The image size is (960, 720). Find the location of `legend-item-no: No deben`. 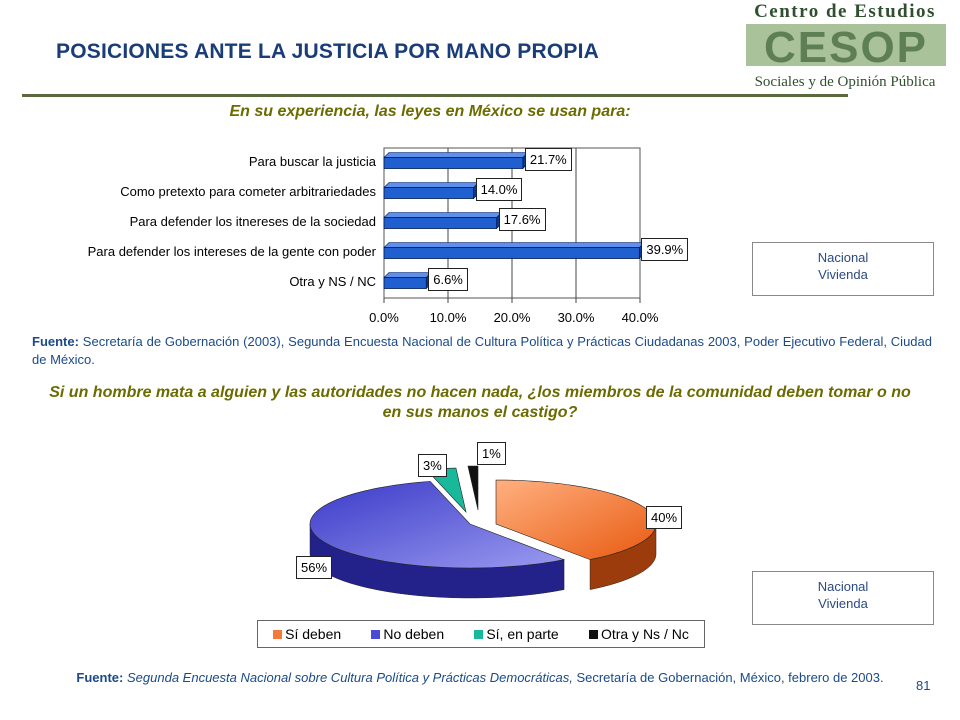

legend-item-no: No deben is located at coordinates (407, 634).